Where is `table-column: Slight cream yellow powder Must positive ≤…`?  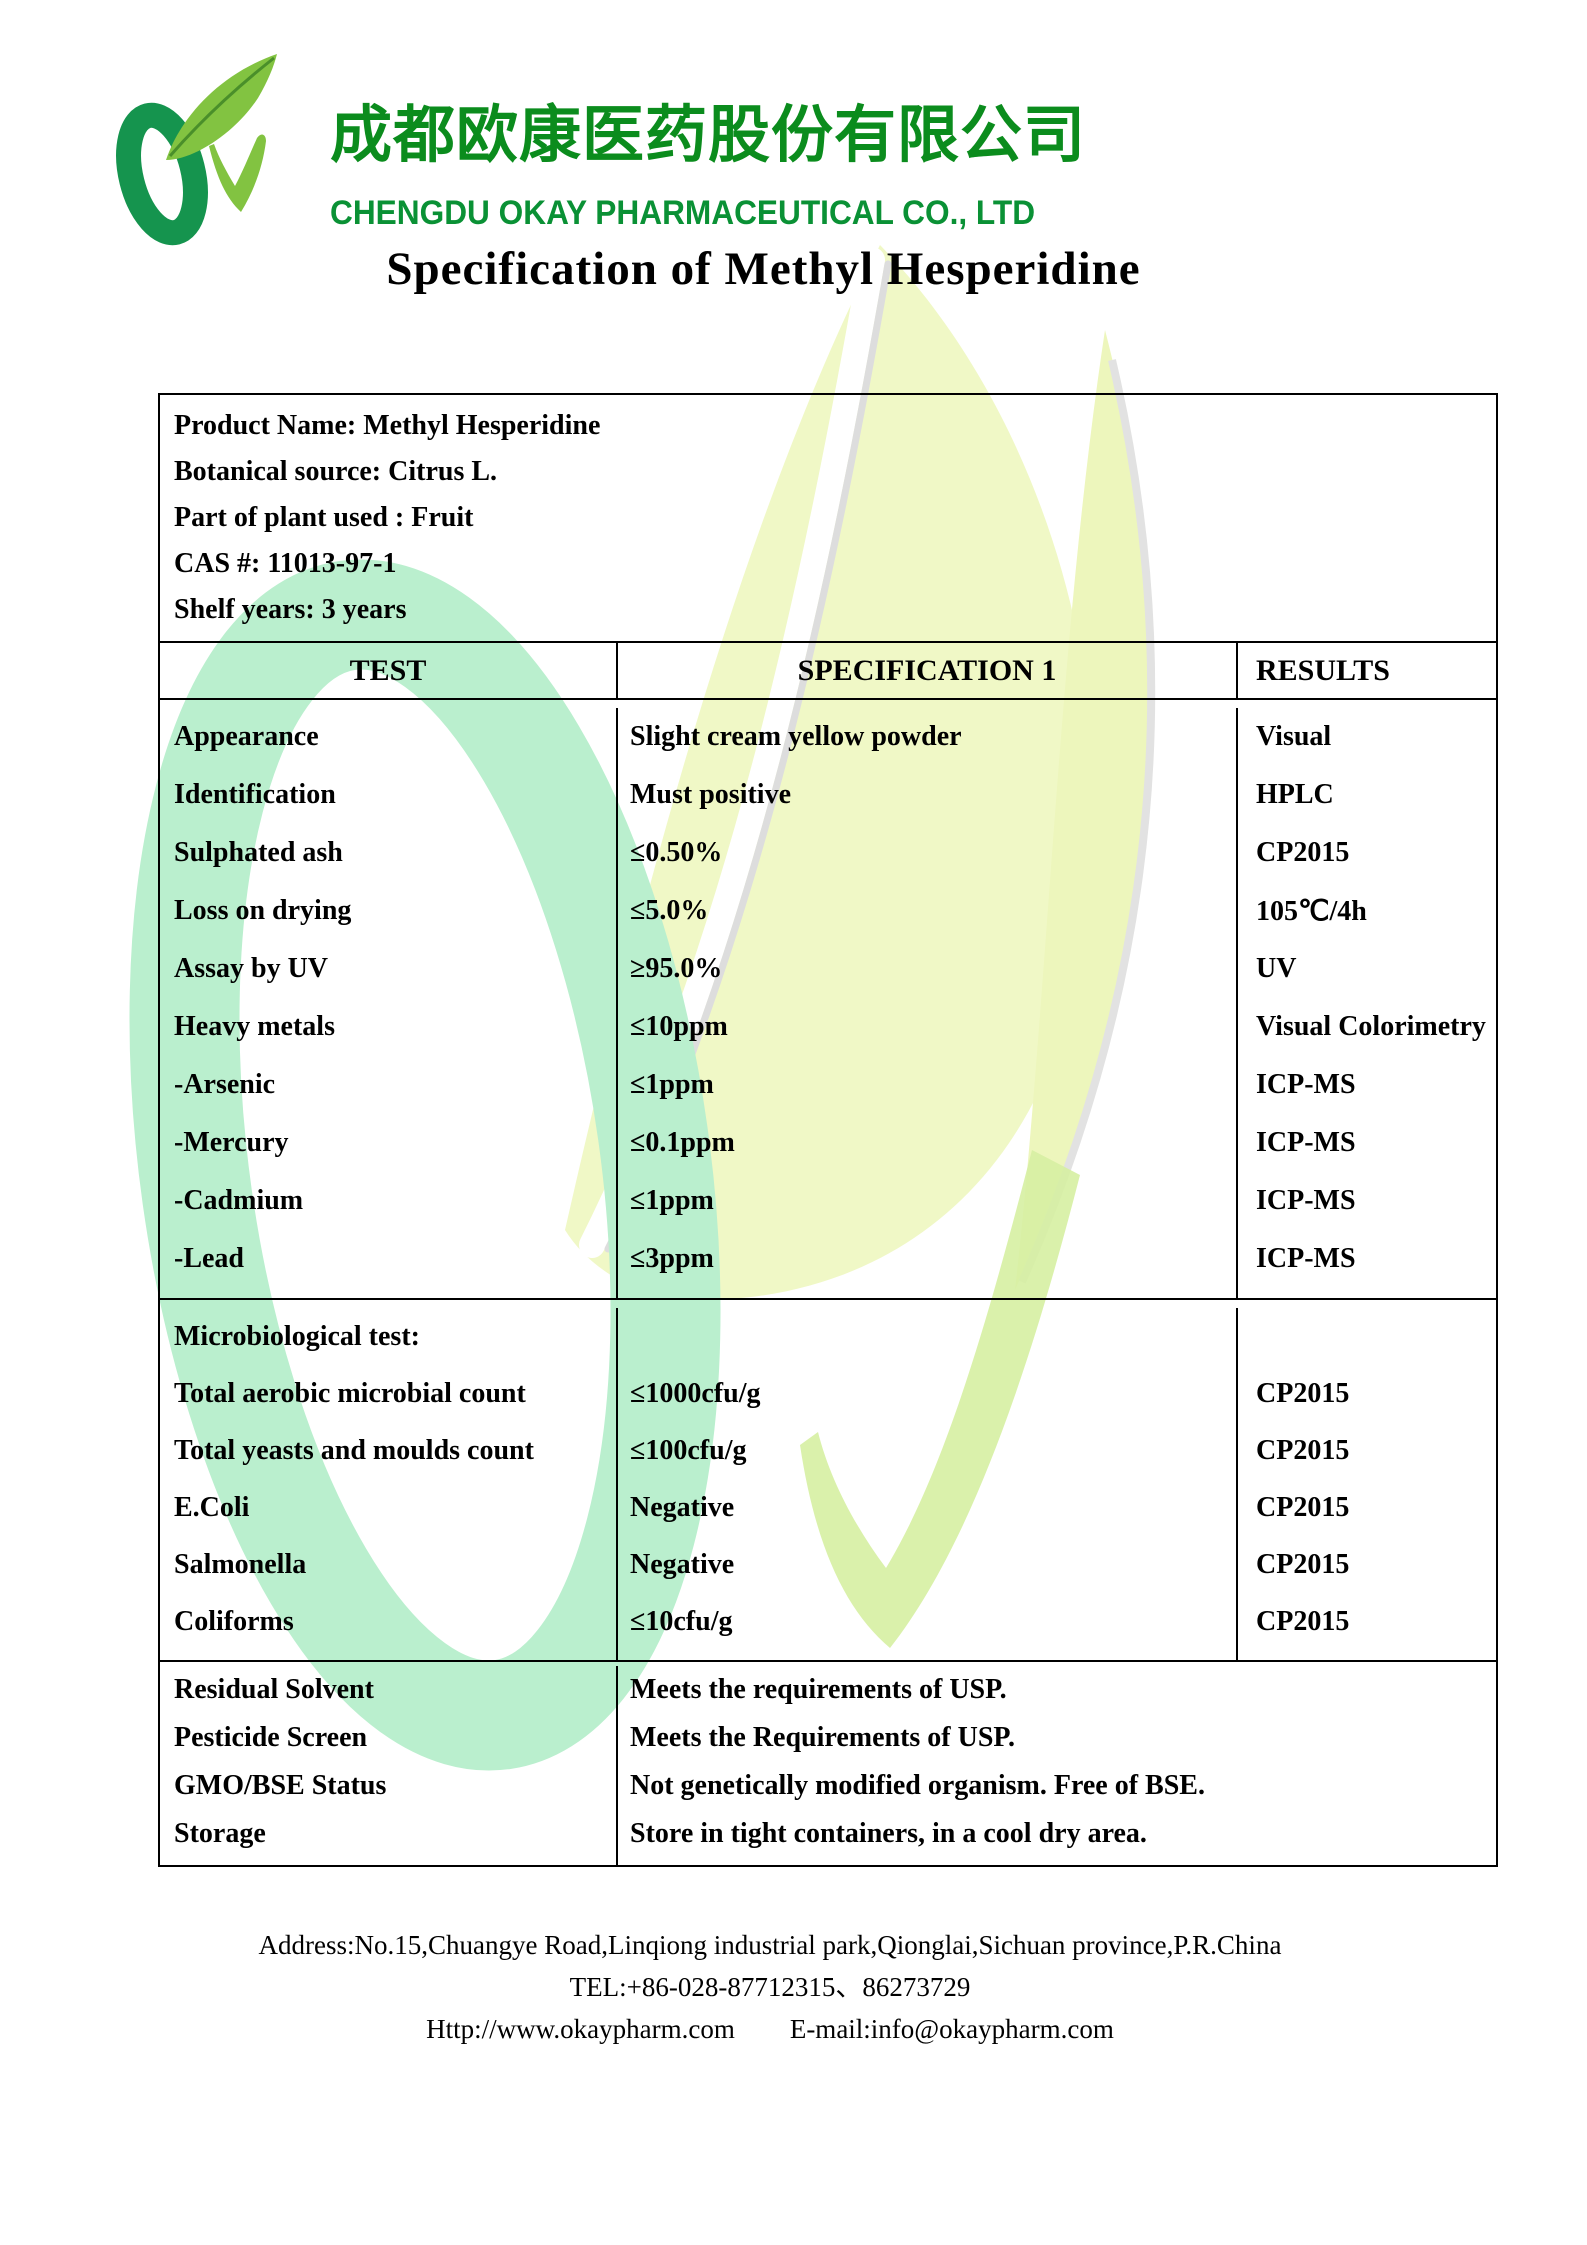
table-column: Slight cream yellow powder Must positive ≤… is located at coordinates (926, 1003).